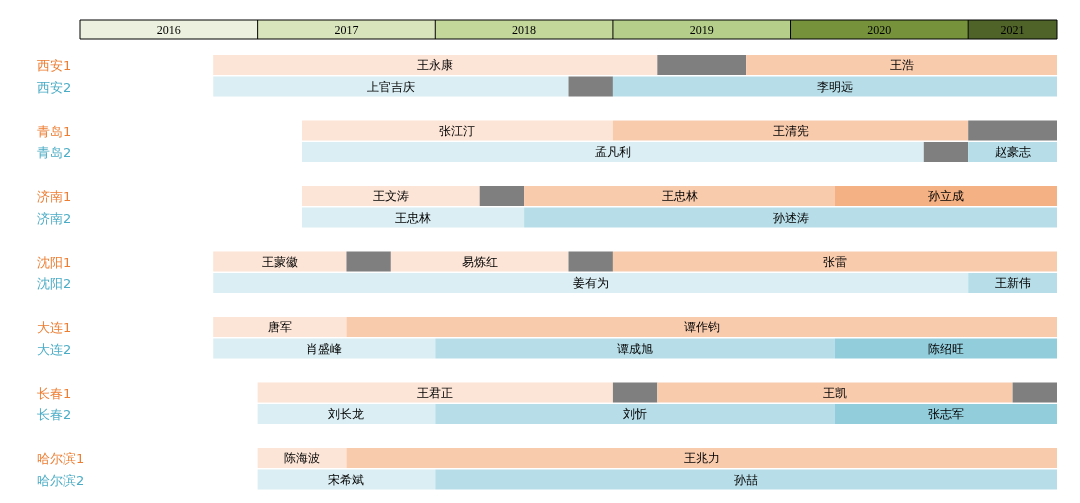 This screenshot has width=1080, height=503. I want to click on x-tick-label: 2020, so click(879, 30).